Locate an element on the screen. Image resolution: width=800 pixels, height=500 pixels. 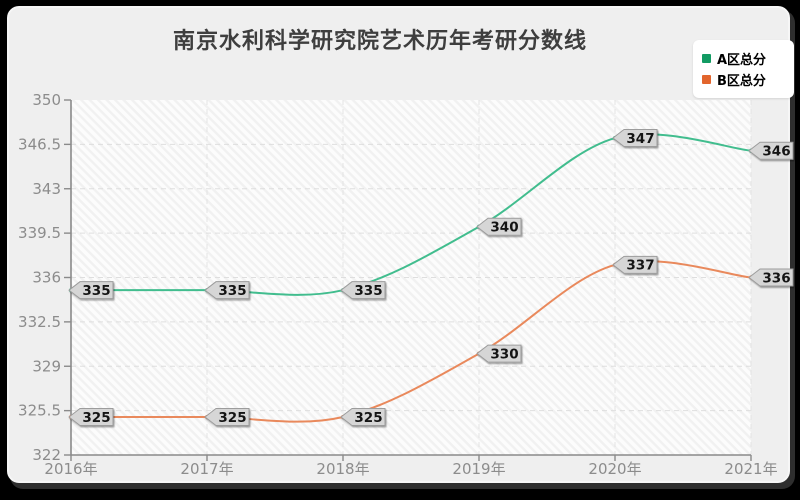
data-label: 336 is located at coordinates (776, 278).